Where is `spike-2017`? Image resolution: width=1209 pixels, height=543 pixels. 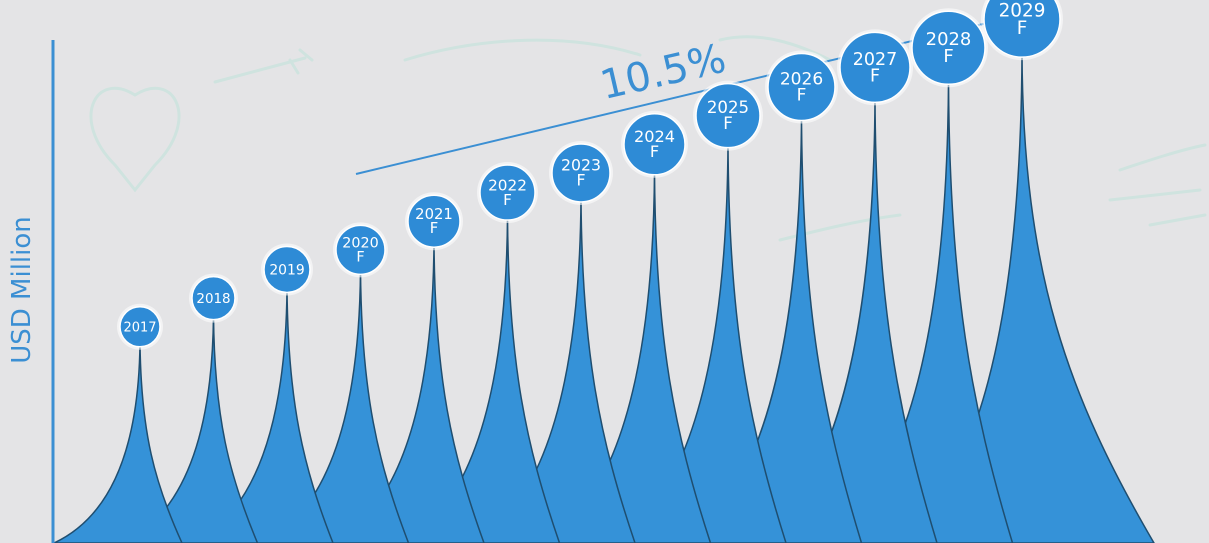 spike-2017 is located at coordinates (118, 442).